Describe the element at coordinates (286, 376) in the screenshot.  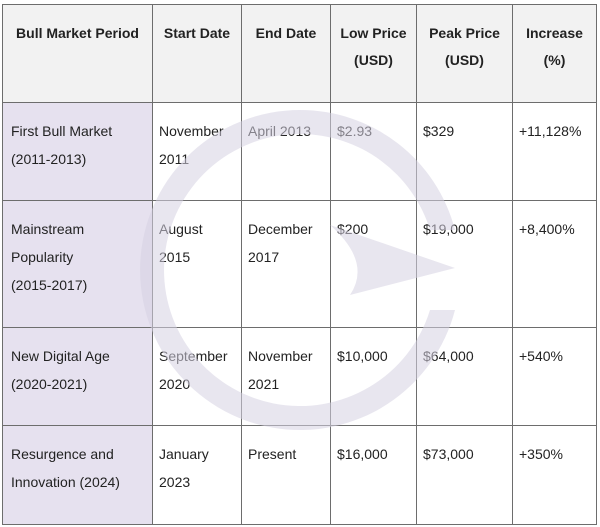
I see `end-date-cell: November 2021` at that location.